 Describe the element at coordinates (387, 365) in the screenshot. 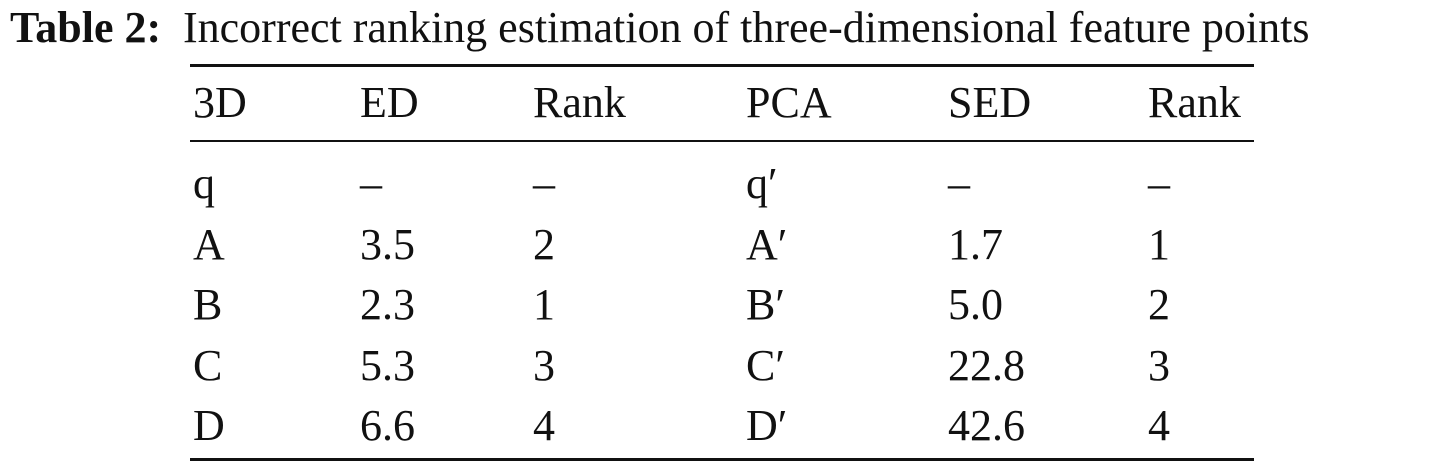

I see `table-cell: 5.3` at that location.